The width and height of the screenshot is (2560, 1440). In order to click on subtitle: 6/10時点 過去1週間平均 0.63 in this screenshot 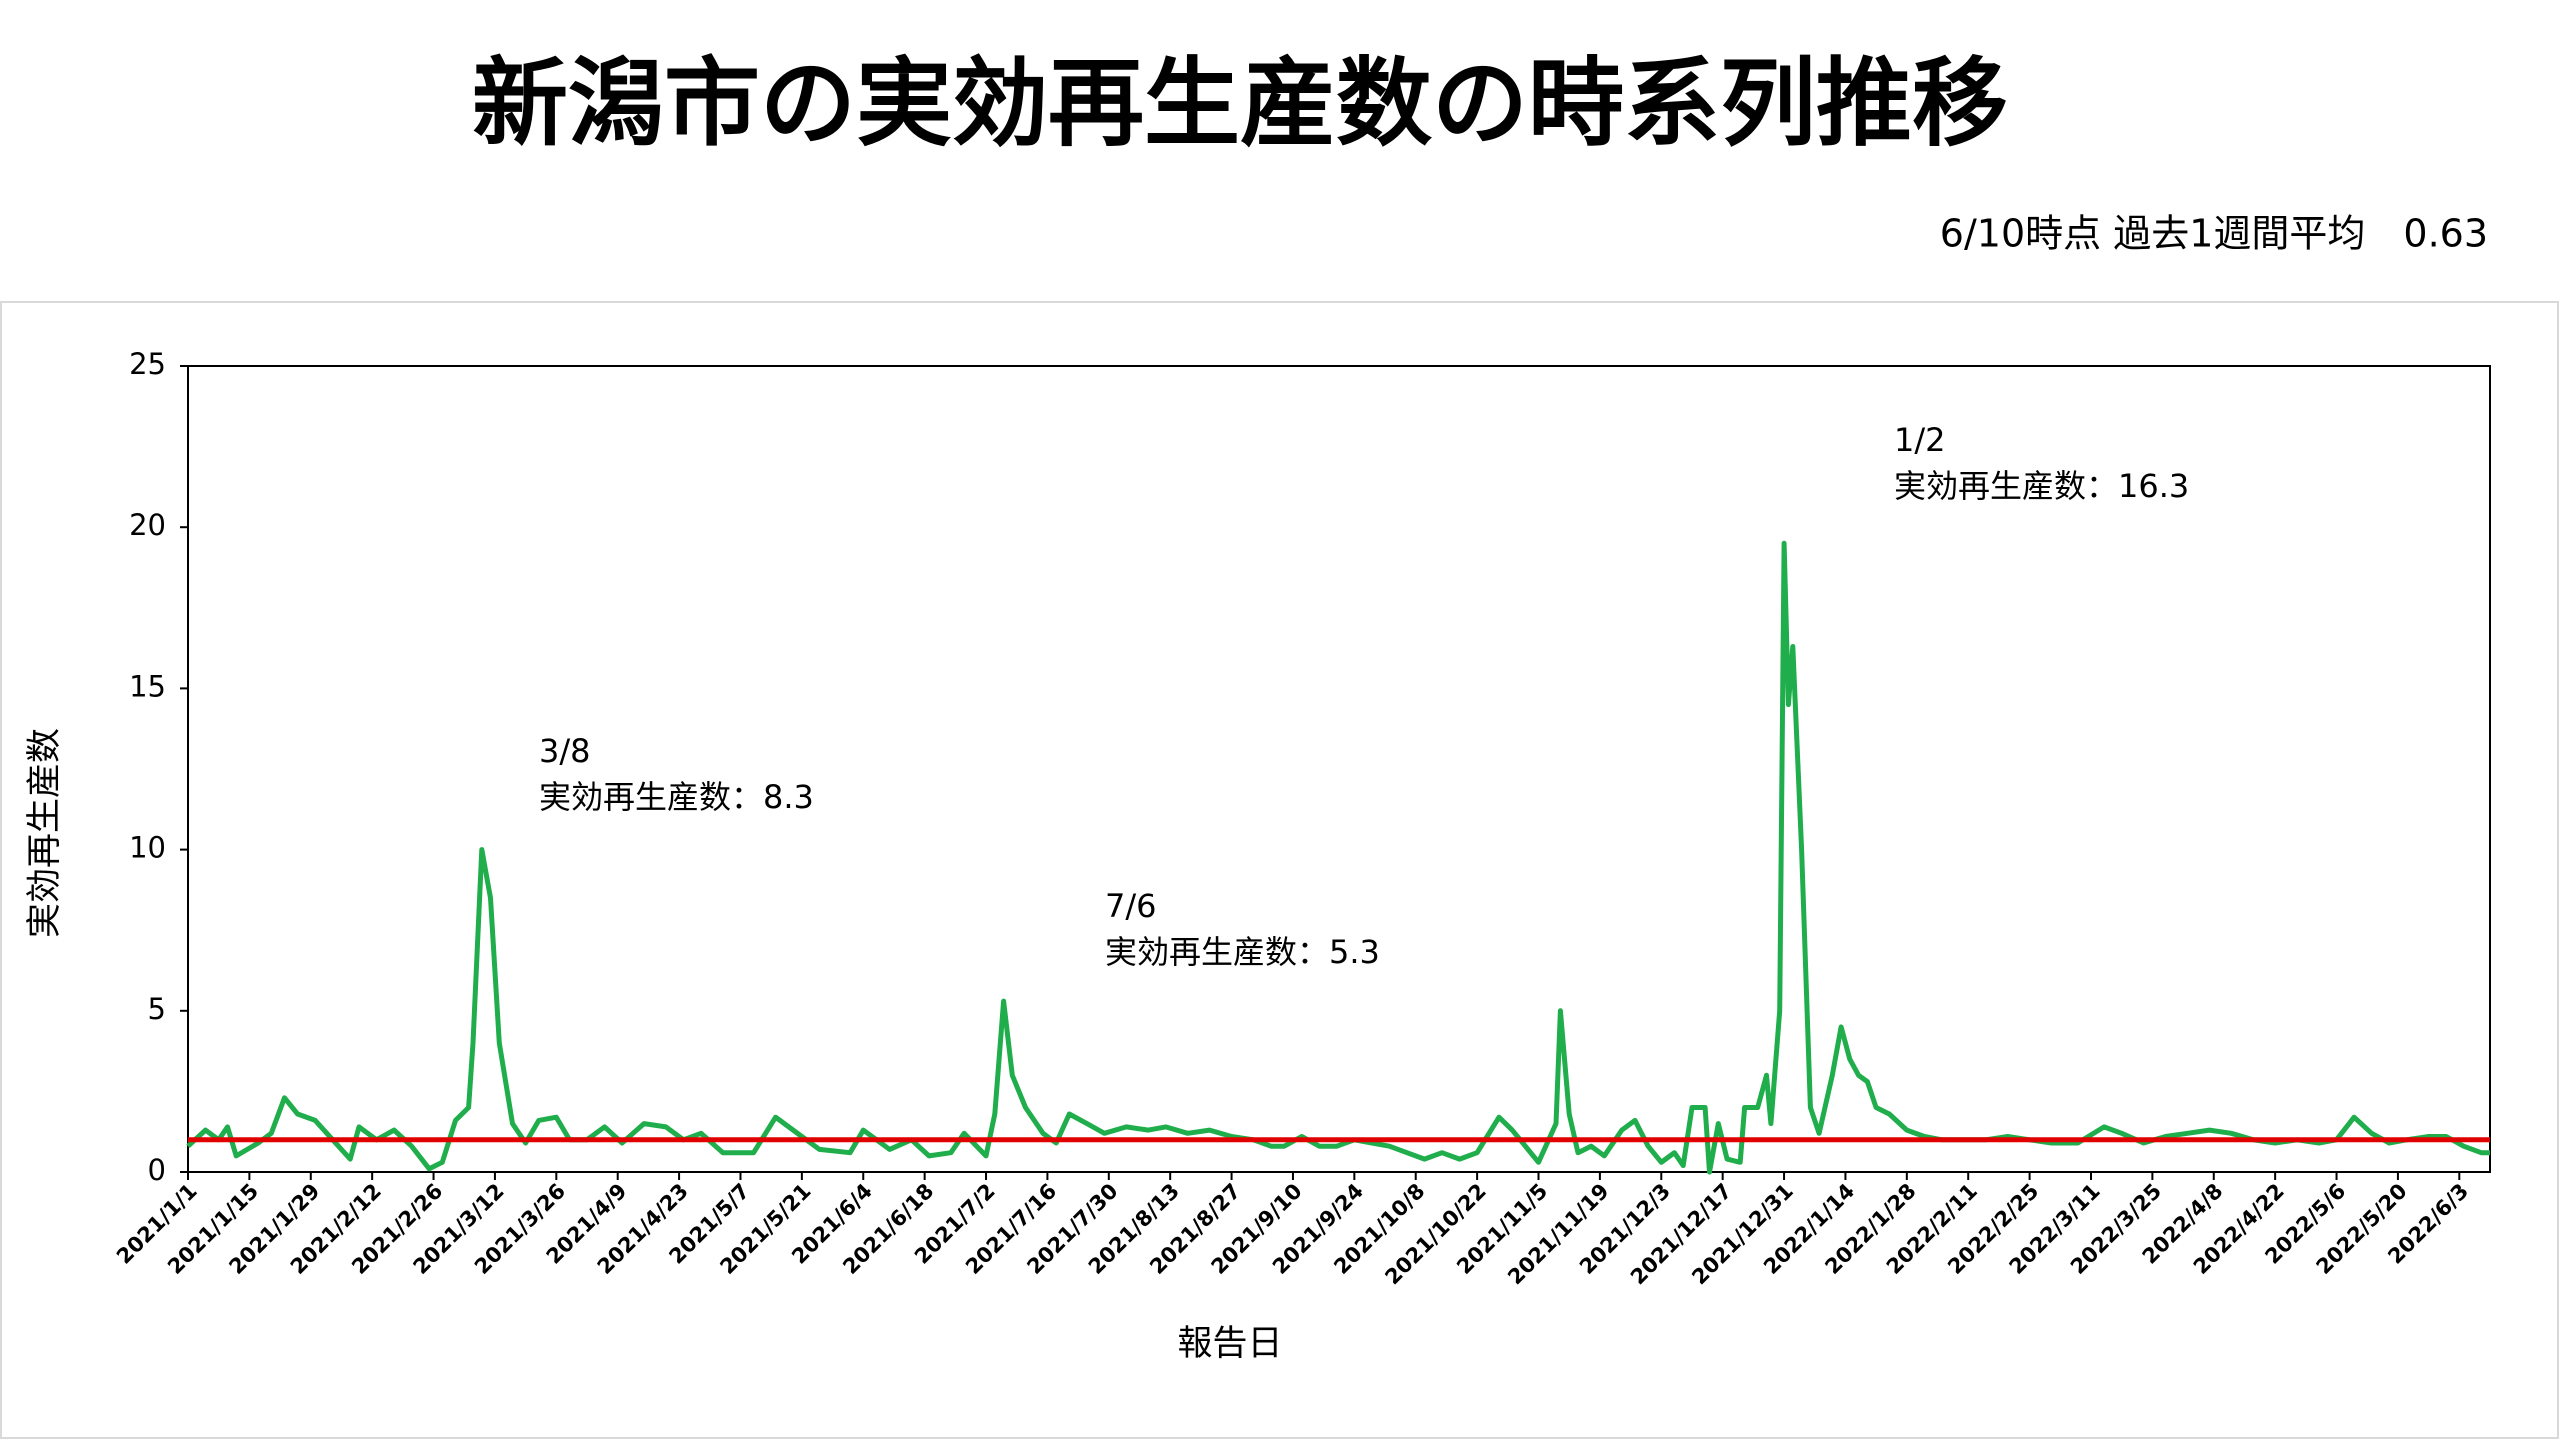, I will do `click(2214, 234)`.